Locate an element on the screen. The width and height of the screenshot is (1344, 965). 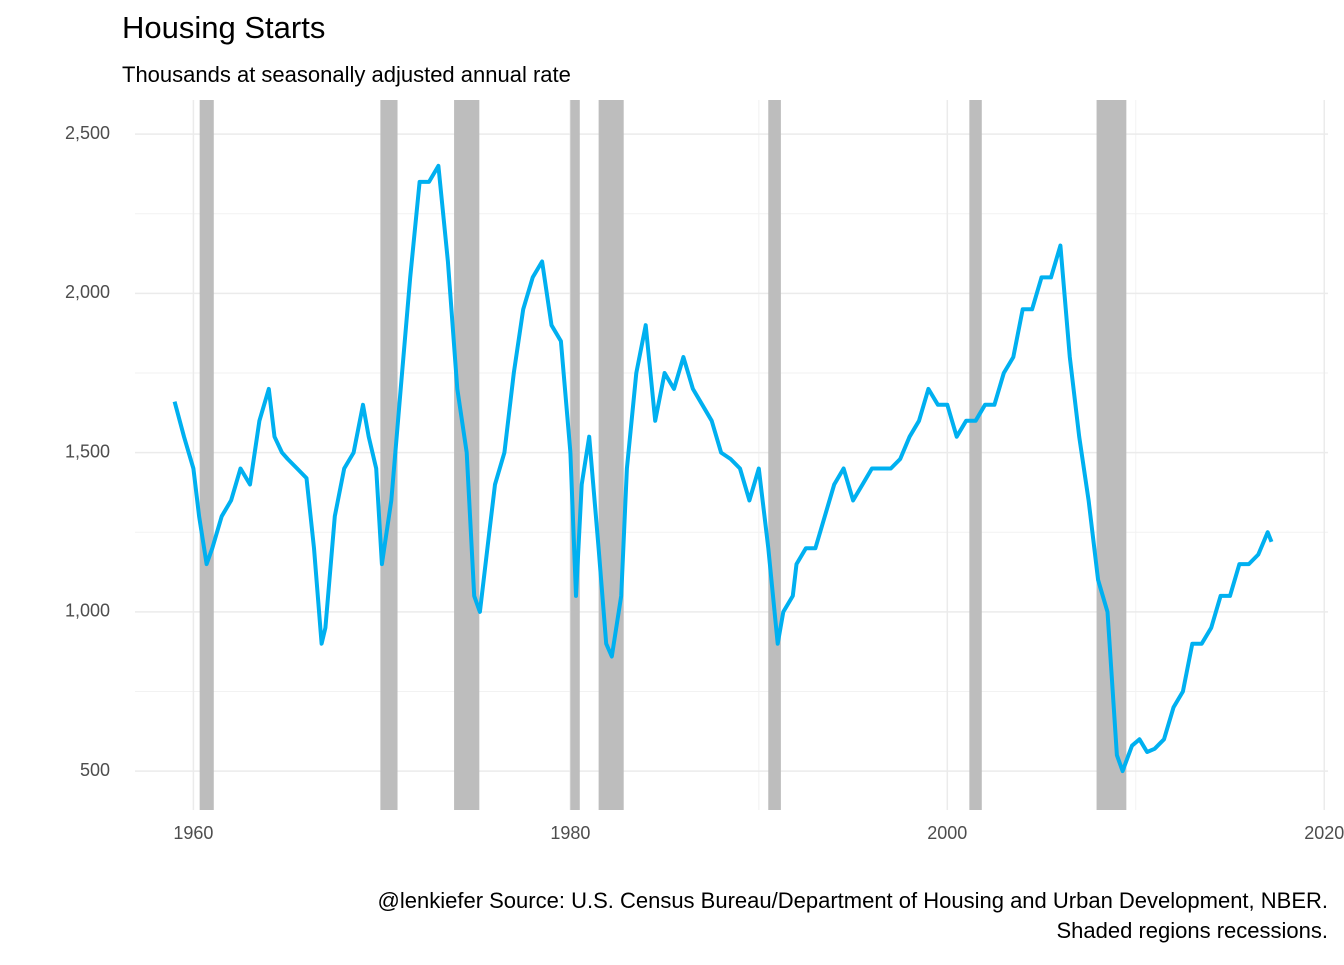
y-tick-label: 1,500 is located at coordinates (87, 451).